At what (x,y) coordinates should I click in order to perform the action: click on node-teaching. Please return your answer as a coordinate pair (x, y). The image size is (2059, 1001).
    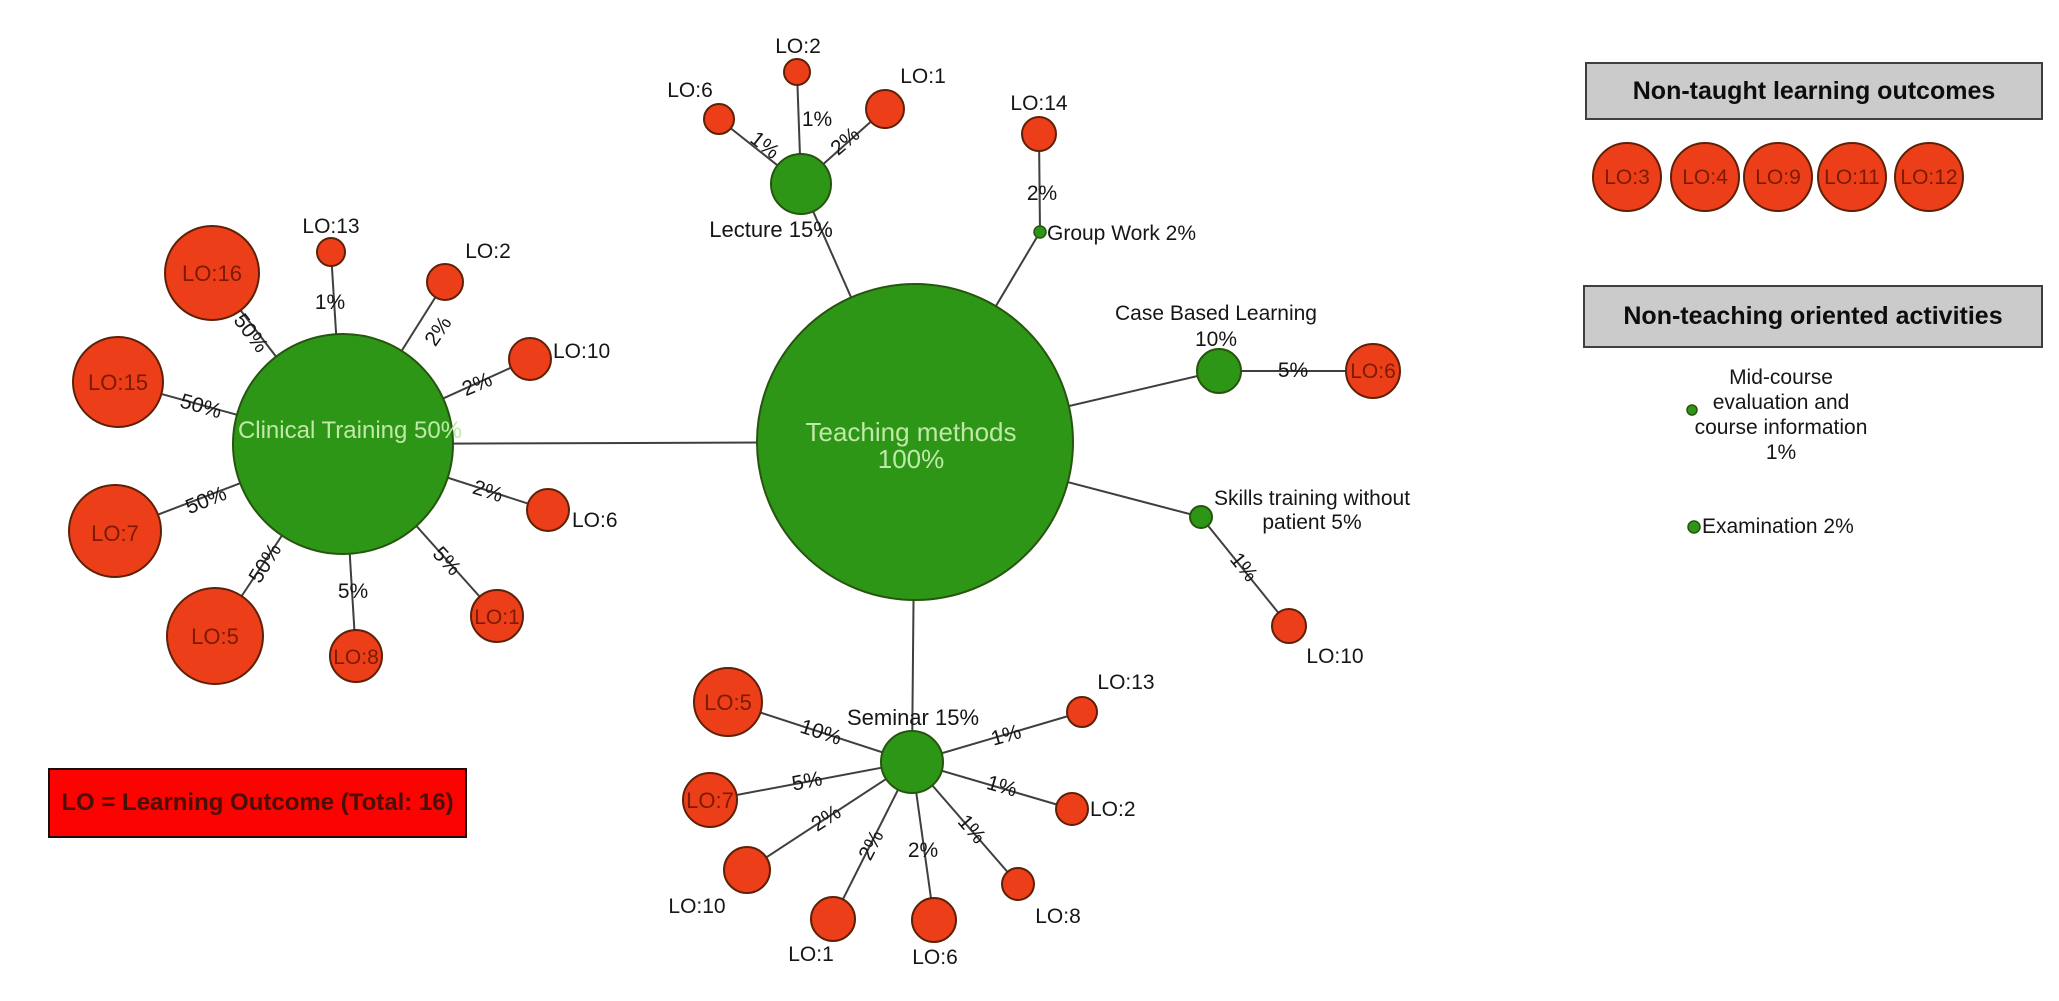
    Looking at the image, I should click on (915, 442).